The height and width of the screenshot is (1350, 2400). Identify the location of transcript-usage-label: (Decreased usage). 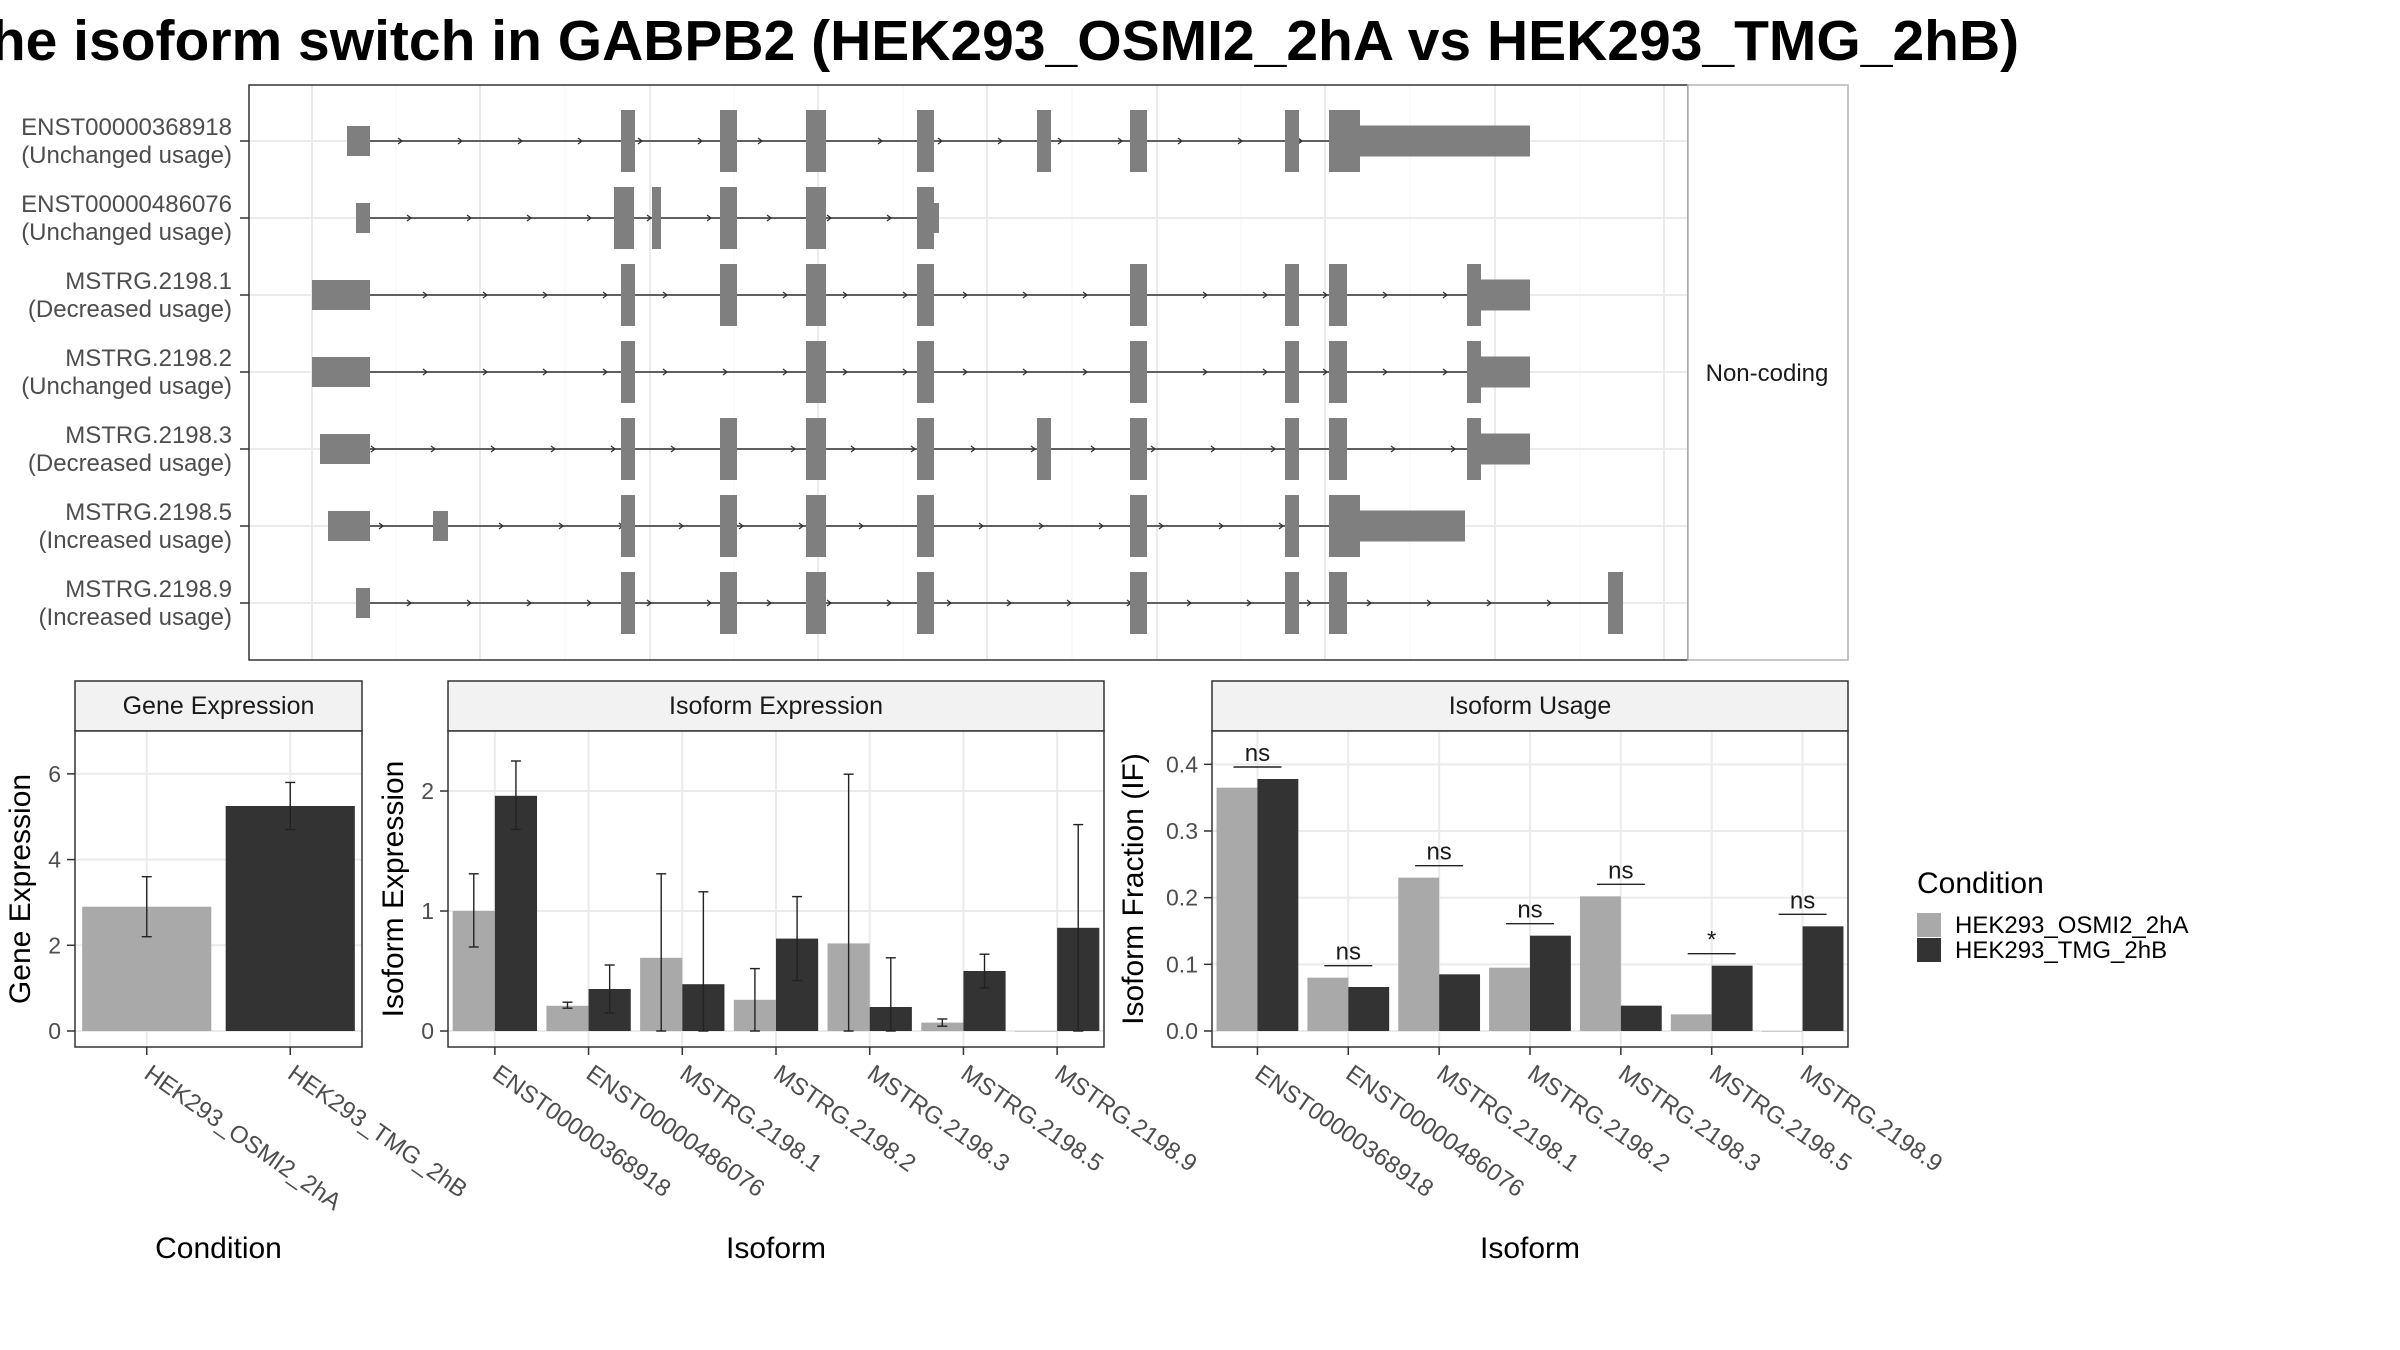
(130, 463).